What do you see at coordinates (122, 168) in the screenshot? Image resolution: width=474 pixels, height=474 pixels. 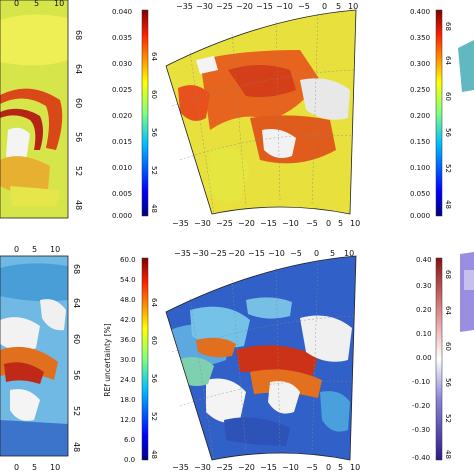 I see `cb-tick: 0.010` at bounding box center [122, 168].